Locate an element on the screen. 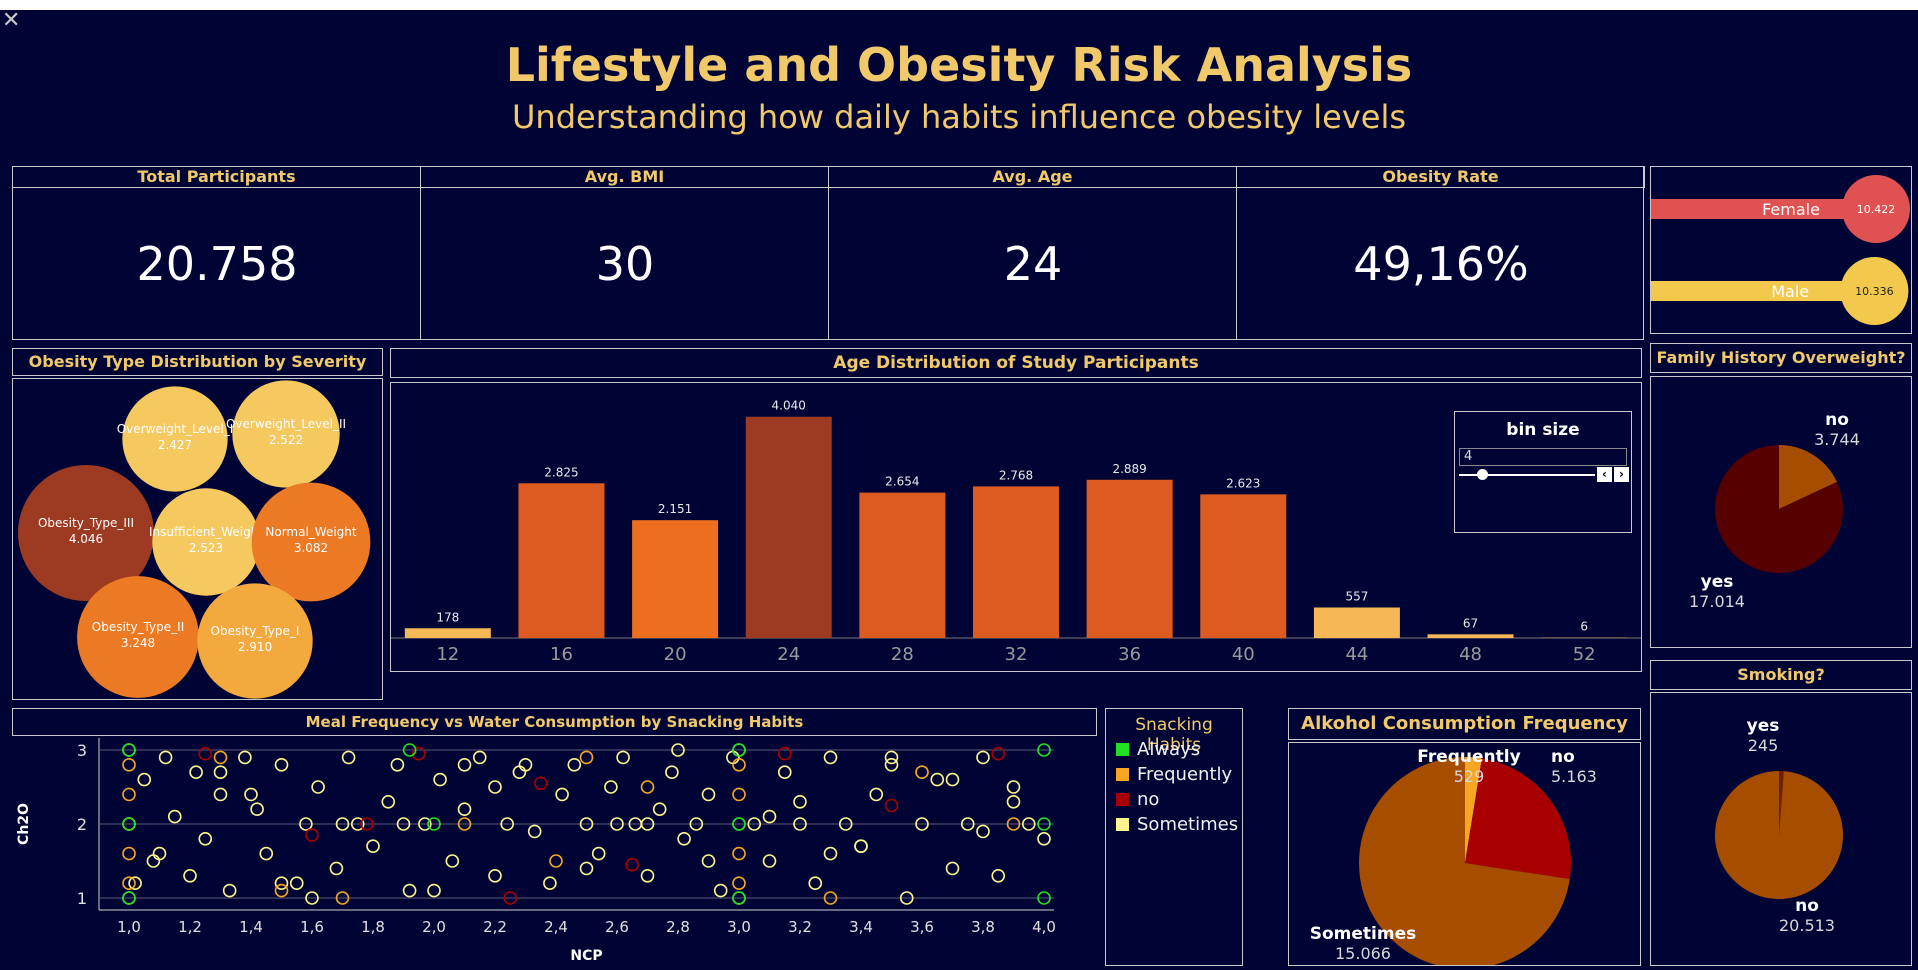 The height and width of the screenshot is (970, 1918). legend-item-sometimes: Sometimes is located at coordinates (1177, 825).